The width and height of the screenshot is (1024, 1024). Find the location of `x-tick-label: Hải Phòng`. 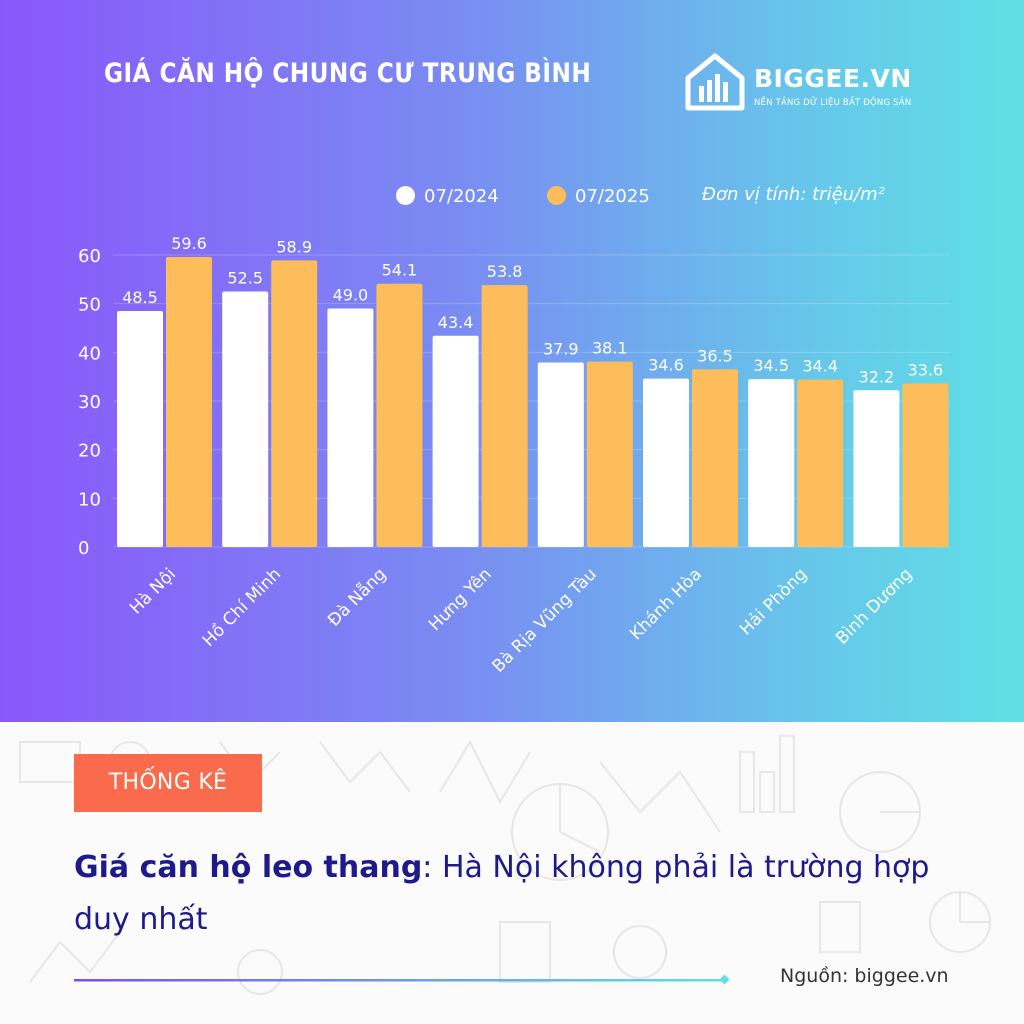

x-tick-label: Hải Phòng is located at coordinates (773, 601).